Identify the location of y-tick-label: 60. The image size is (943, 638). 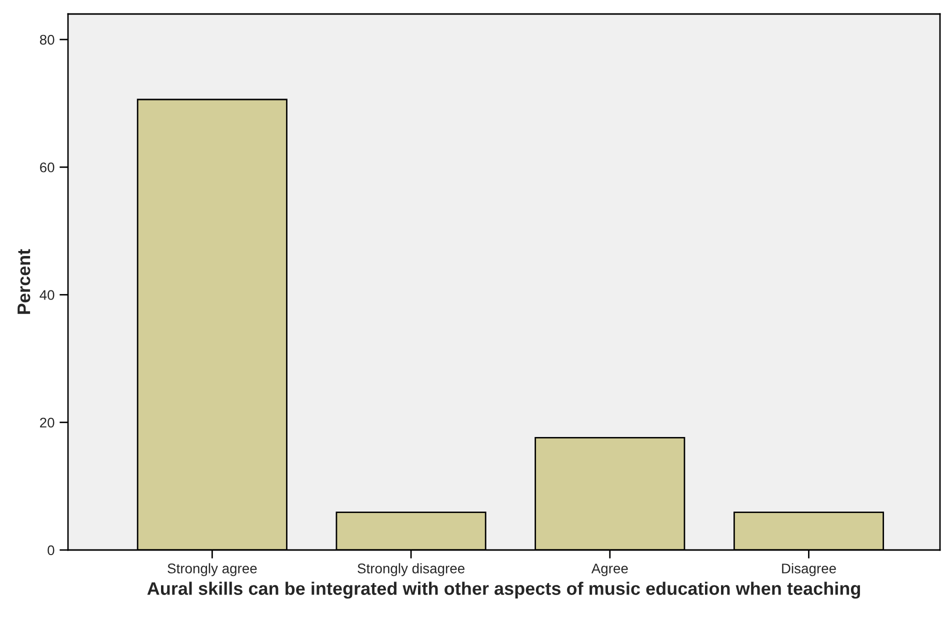
(47, 167).